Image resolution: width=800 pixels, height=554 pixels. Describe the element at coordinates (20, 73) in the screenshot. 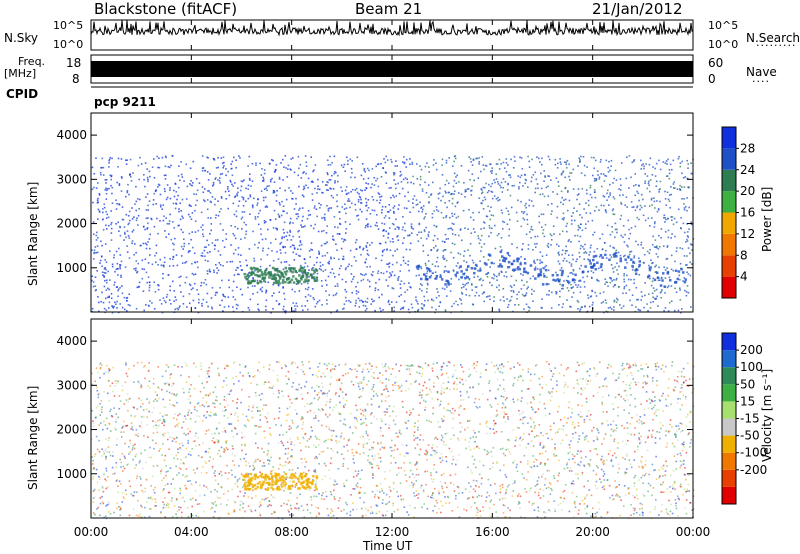

I see `freq-unit: [MHz]` at that location.